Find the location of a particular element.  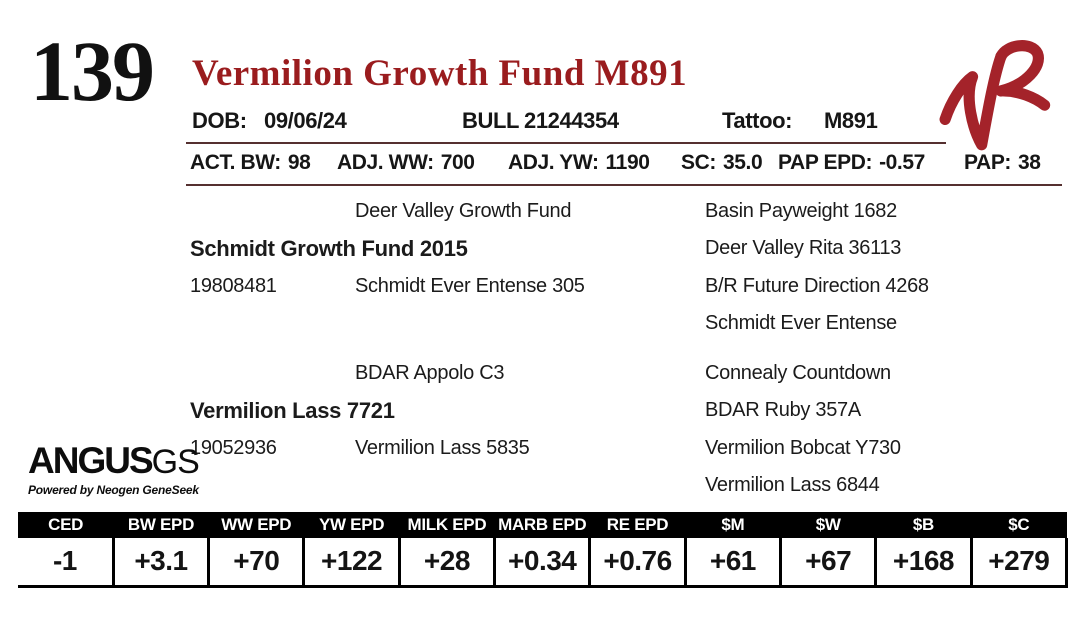

pedigree-ancestor: Basin Payweight 1682 is located at coordinates (801, 211).